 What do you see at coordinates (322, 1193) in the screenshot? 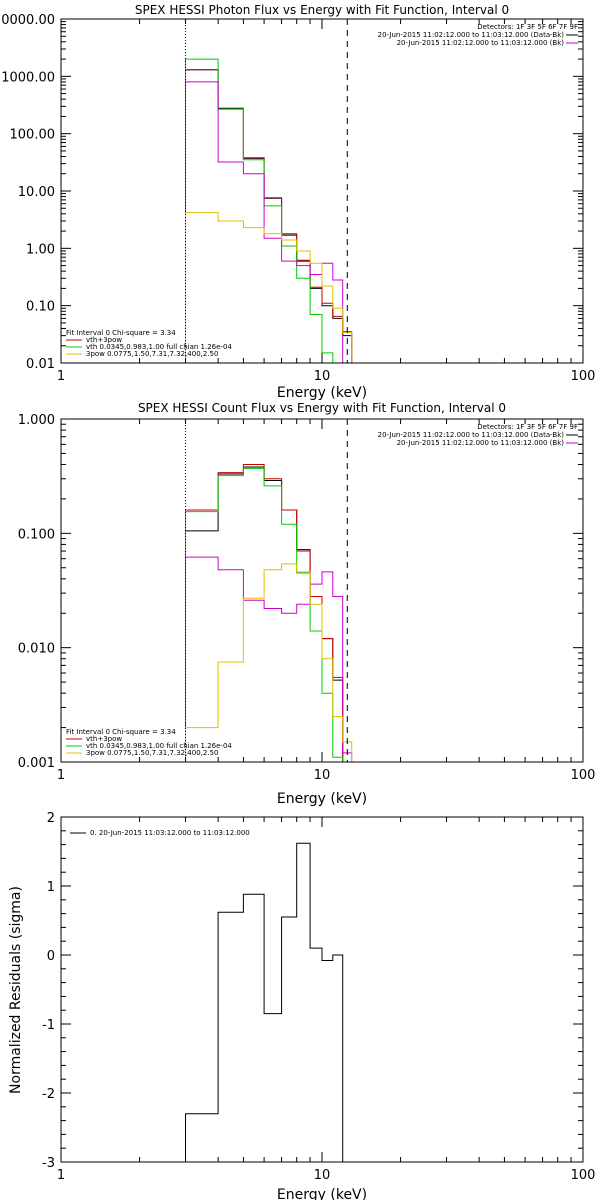
I see `panel3-x-axis-label: Energy (keV)` at bounding box center [322, 1193].